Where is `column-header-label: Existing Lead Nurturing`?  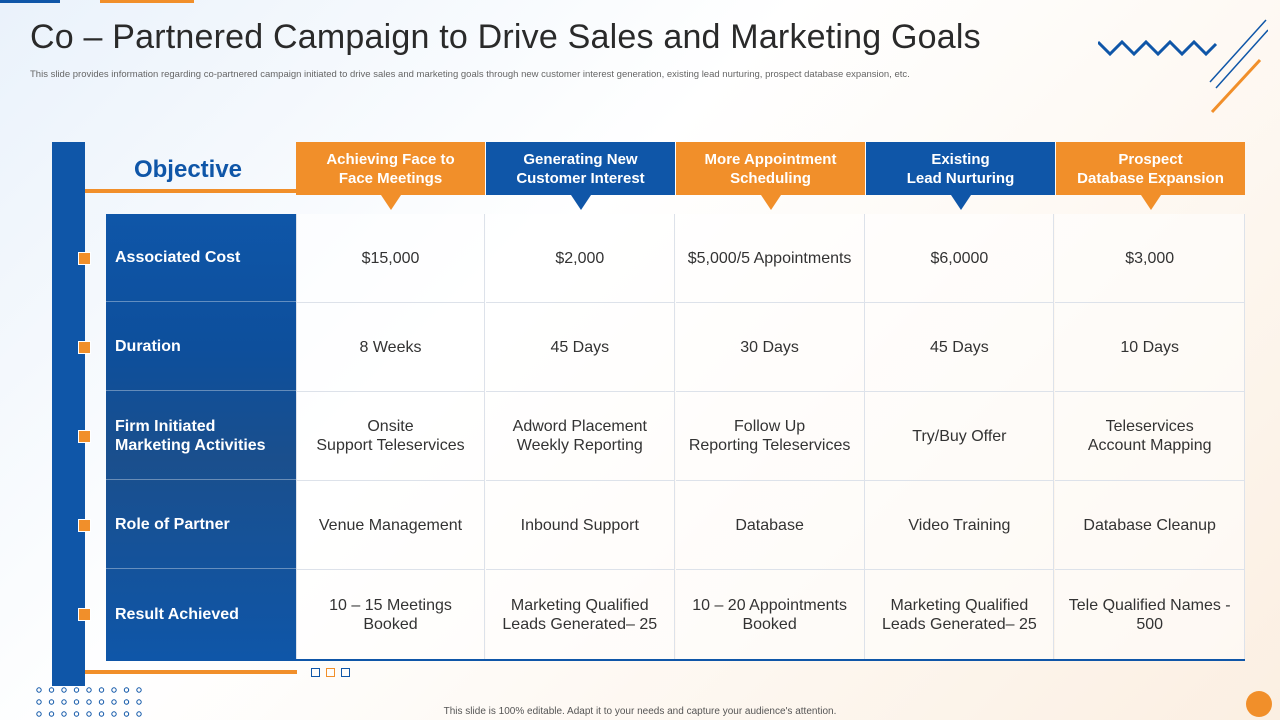
column-header-label: Existing Lead Nurturing is located at coordinates (960, 168).